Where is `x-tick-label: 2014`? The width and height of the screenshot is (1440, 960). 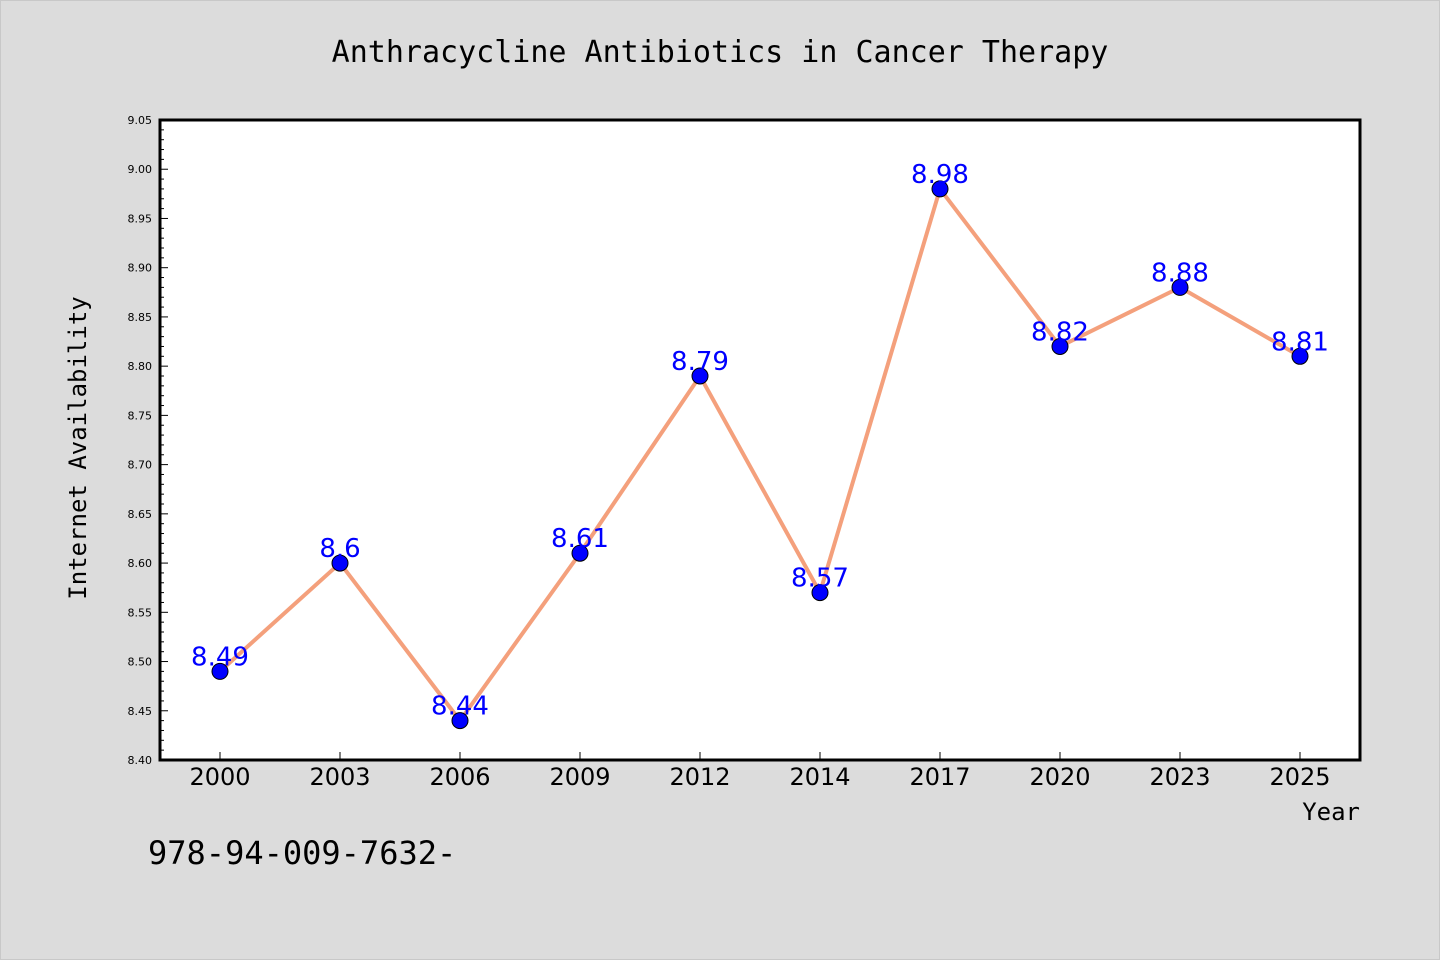
x-tick-label: 2014 is located at coordinates (819, 777).